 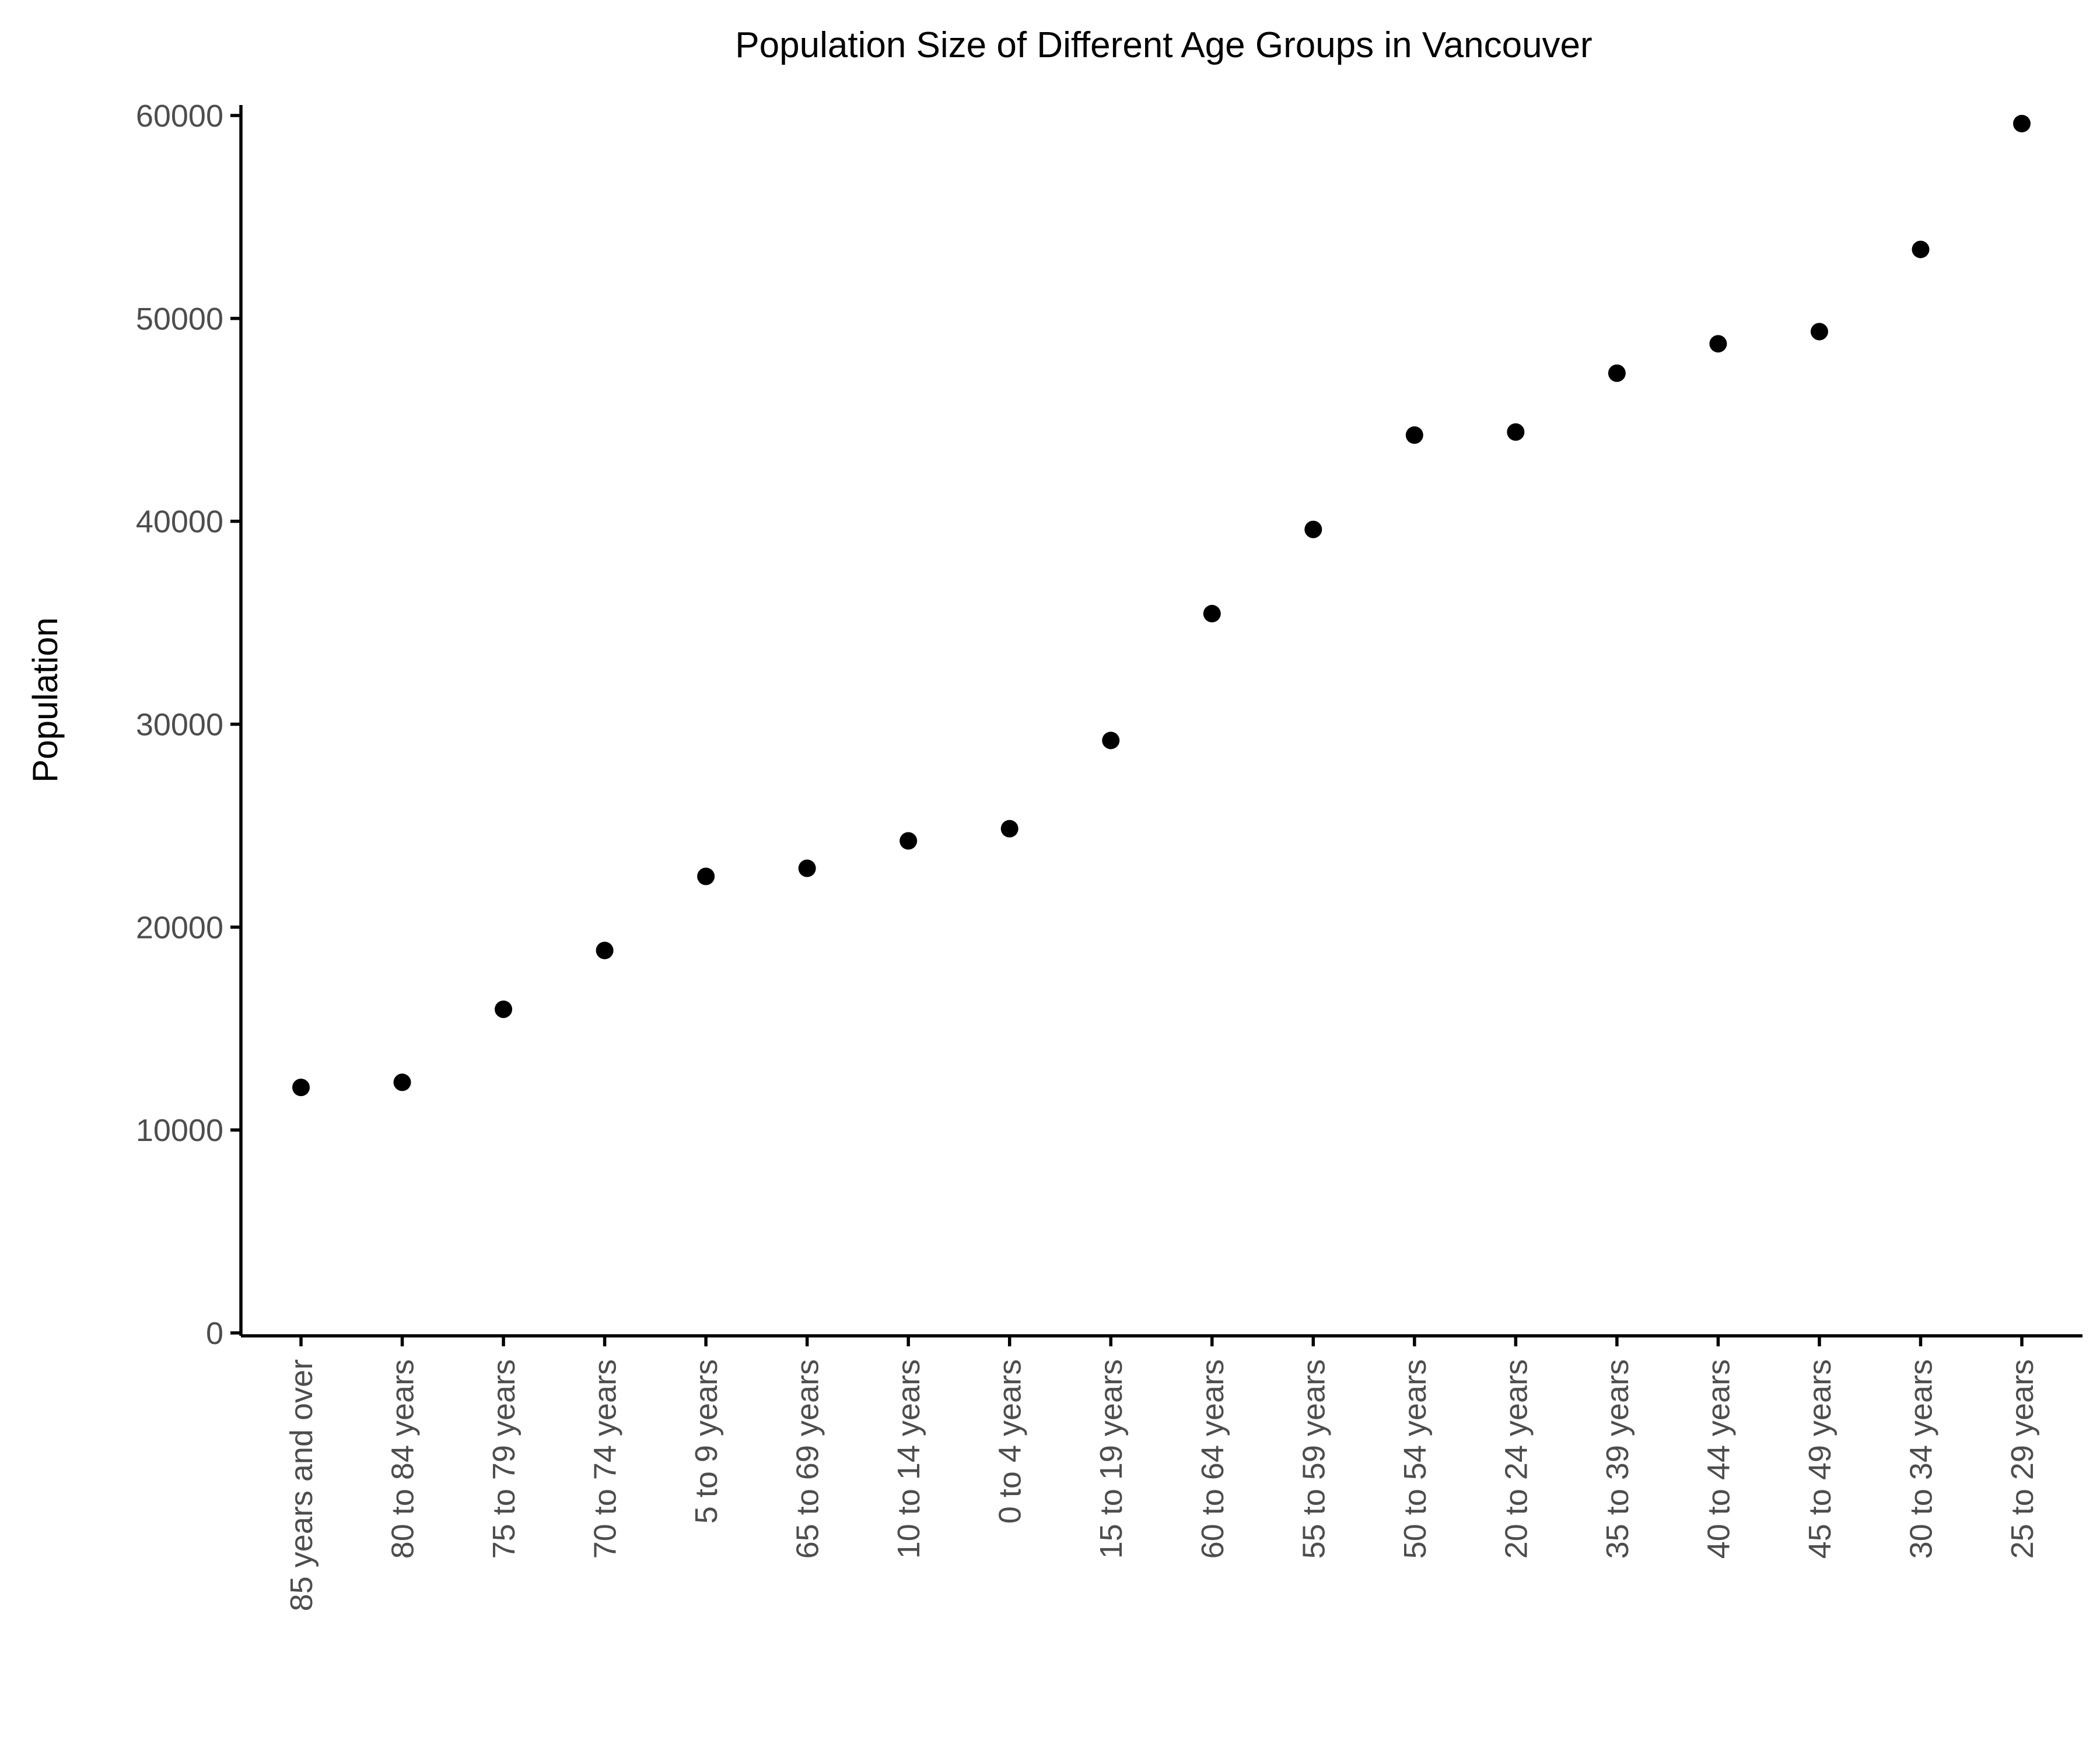 I want to click on x-tick-label: 20 to 24 years, so click(x=1517, y=1459).